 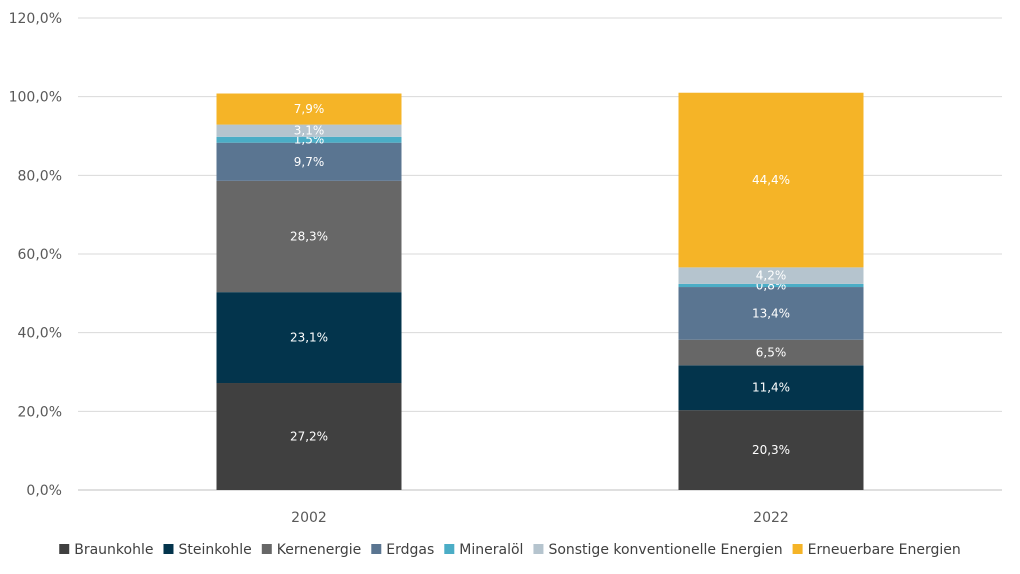 I want to click on y-tick-label: 120,0%, so click(x=35, y=19).